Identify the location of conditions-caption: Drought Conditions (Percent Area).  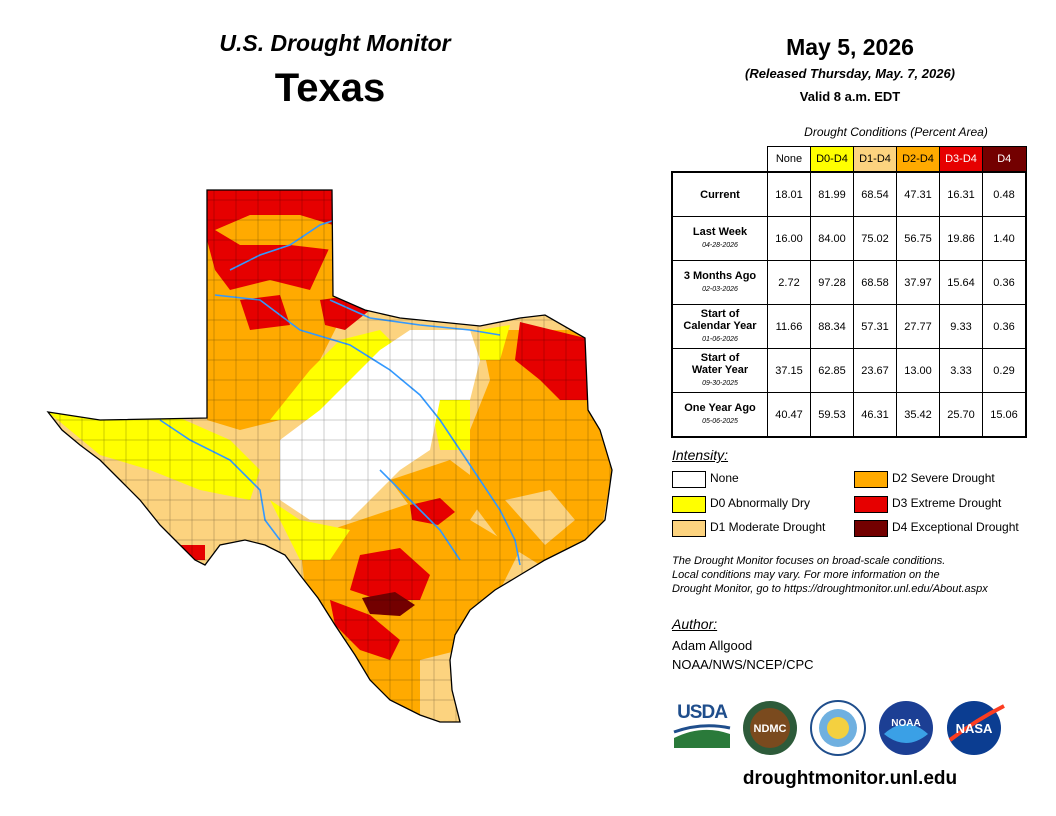
(896, 132).